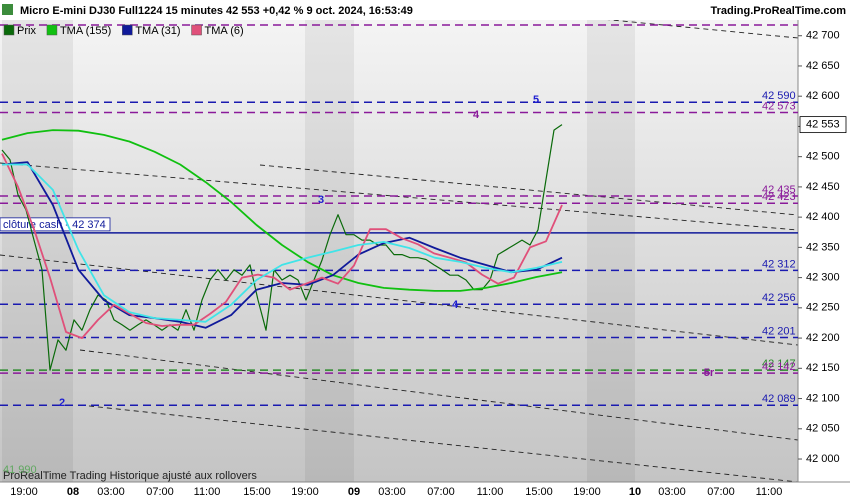  Describe the element at coordinates (536, 100) in the screenshot. I see `wave-label: 5` at that location.